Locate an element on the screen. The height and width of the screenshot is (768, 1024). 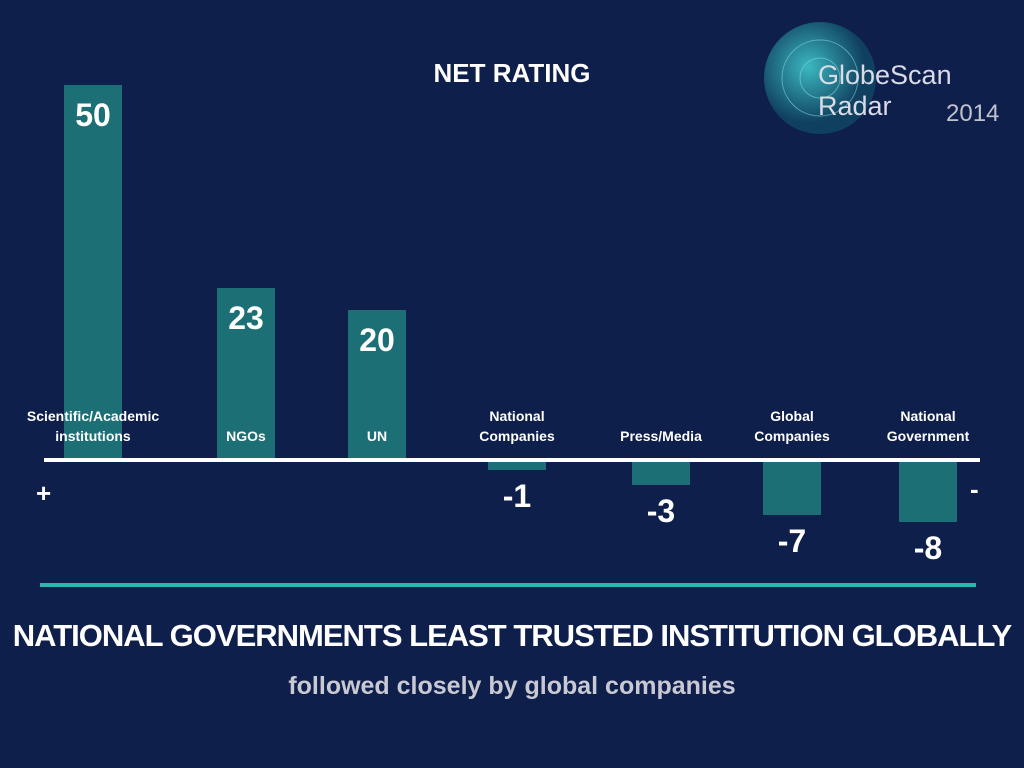
logo-year: 2014 is located at coordinates (973, 113).